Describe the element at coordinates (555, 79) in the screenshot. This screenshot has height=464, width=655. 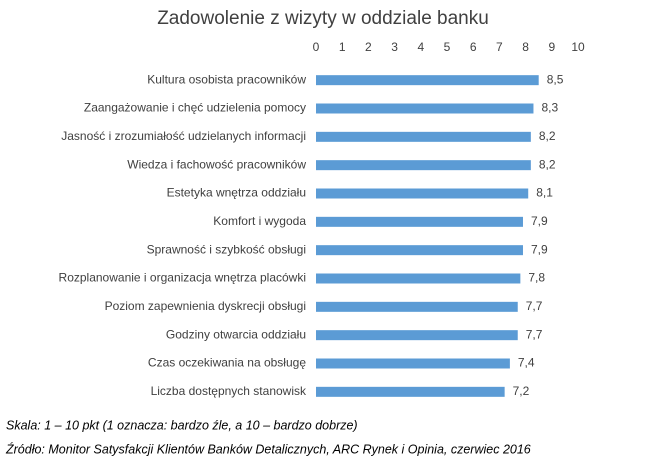
I see `value-label: 8,5` at that location.